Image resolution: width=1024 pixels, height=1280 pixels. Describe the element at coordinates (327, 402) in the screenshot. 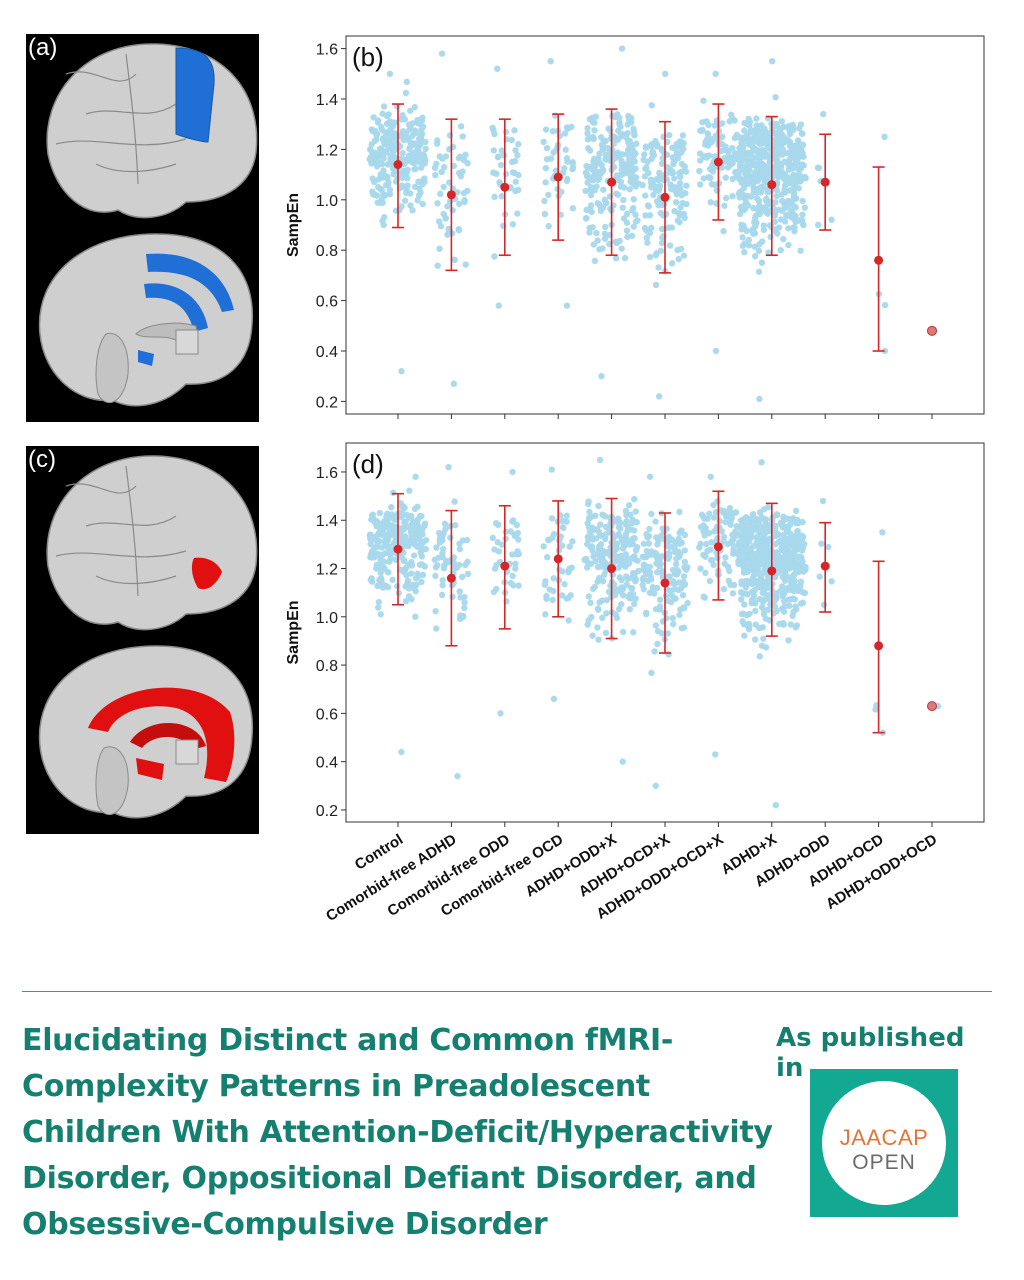

I see `y-tick-label: 0.2` at that location.